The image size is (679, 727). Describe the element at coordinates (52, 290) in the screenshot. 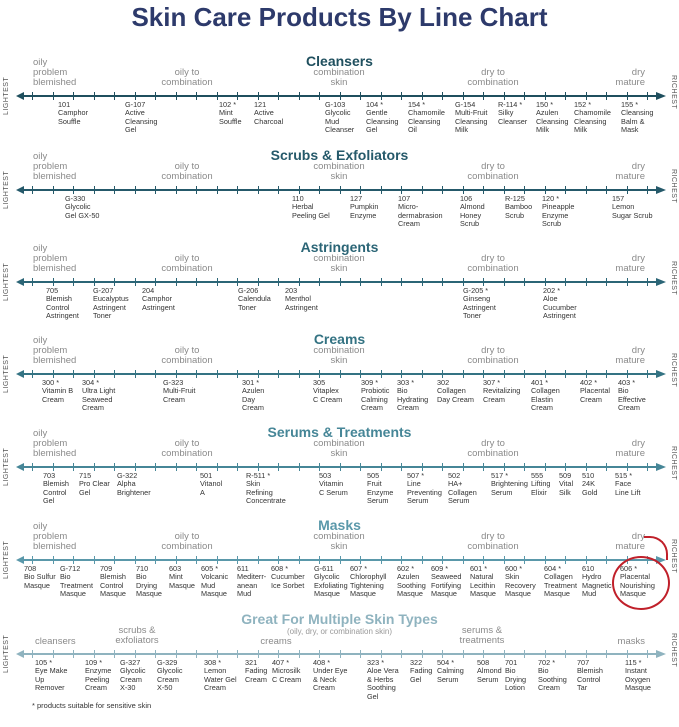

I see `product-code: 705` at that location.